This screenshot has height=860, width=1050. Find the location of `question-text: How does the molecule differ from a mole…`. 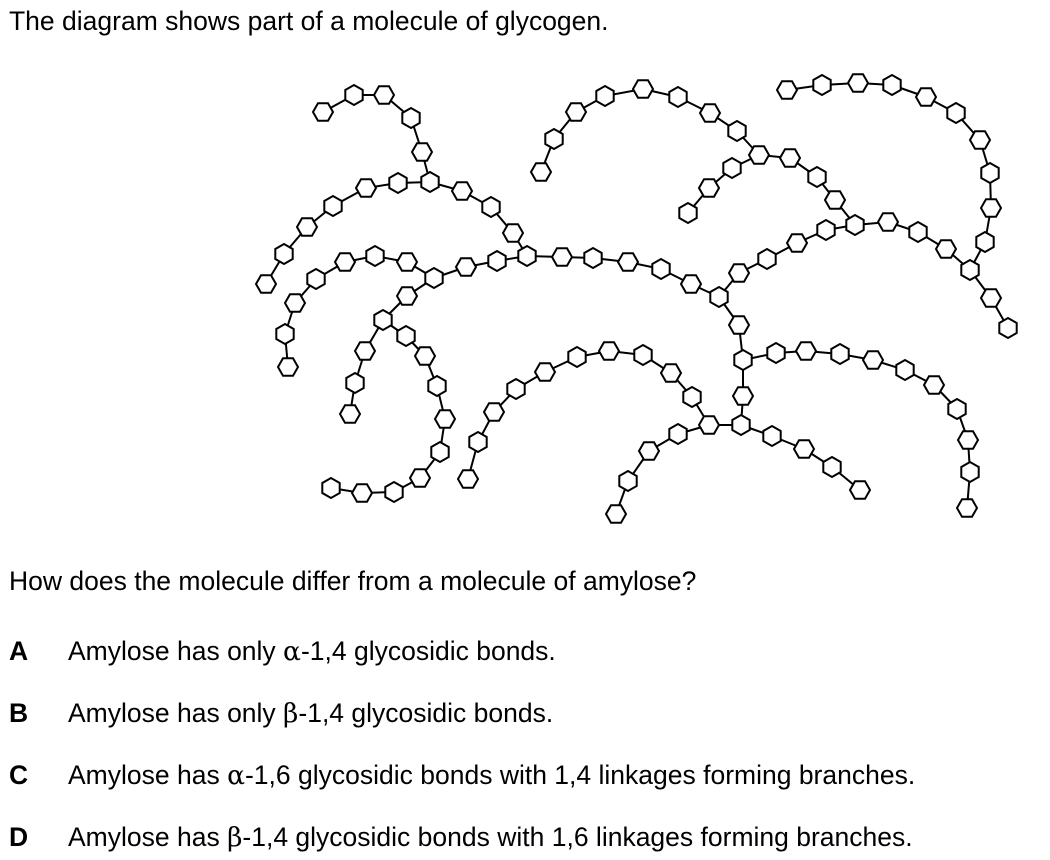

question-text: How does the molecule differ from a mole… is located at coordinates (353, 581).